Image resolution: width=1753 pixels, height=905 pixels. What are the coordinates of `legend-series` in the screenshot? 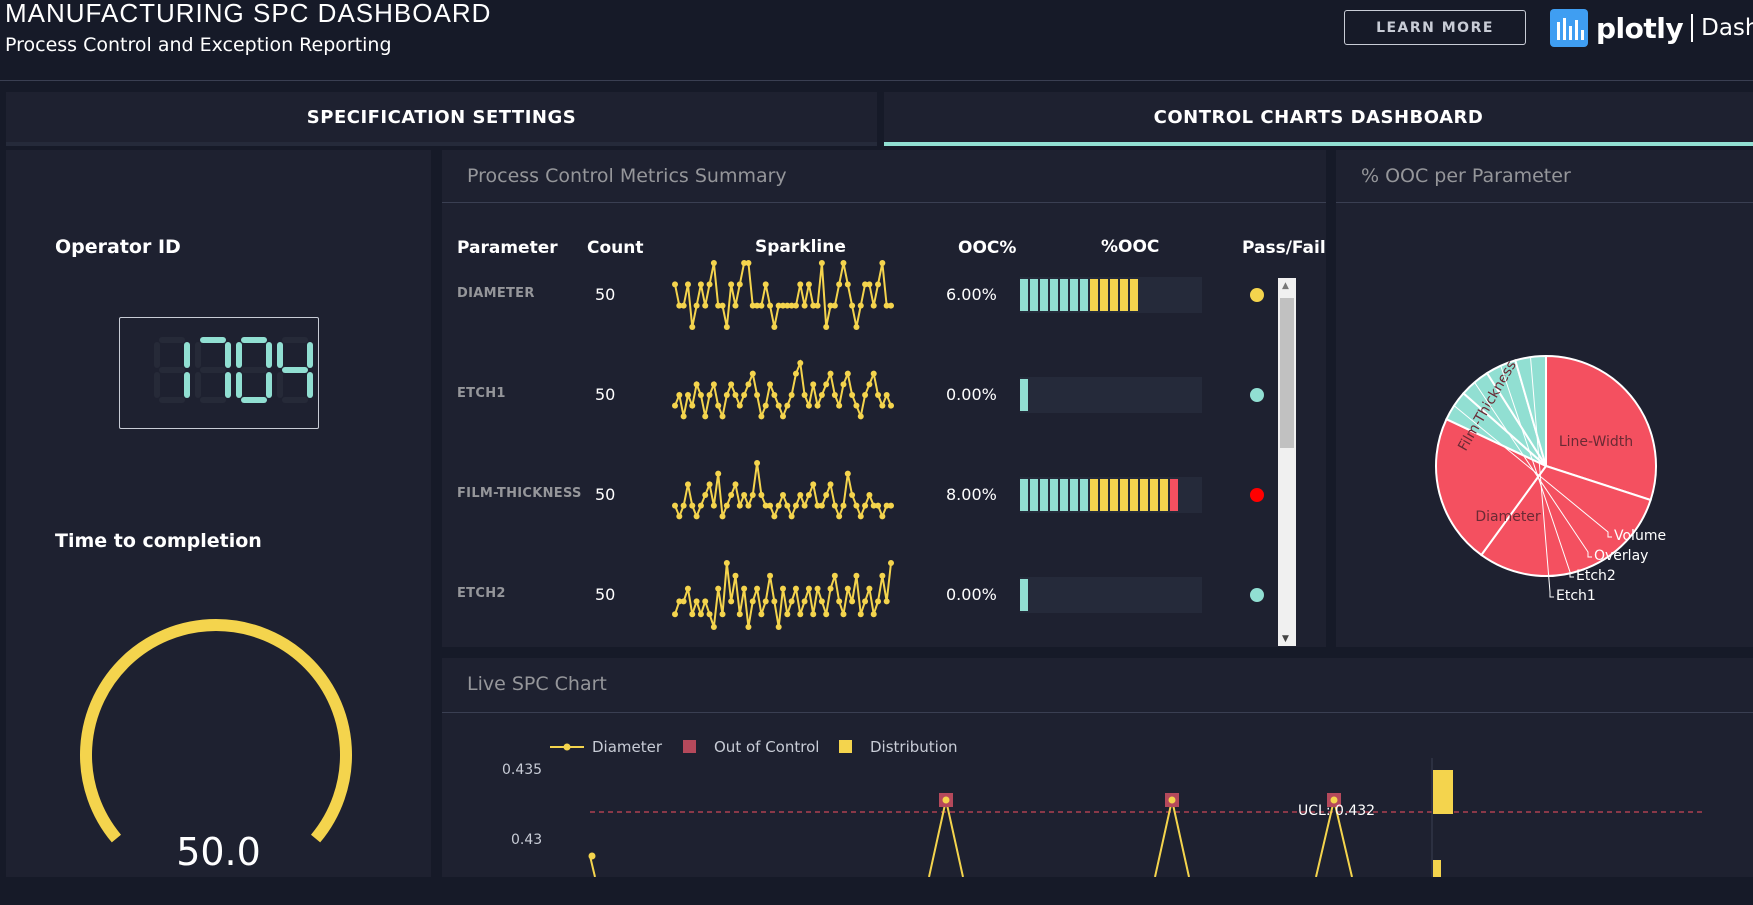 It's located at (567, 747).